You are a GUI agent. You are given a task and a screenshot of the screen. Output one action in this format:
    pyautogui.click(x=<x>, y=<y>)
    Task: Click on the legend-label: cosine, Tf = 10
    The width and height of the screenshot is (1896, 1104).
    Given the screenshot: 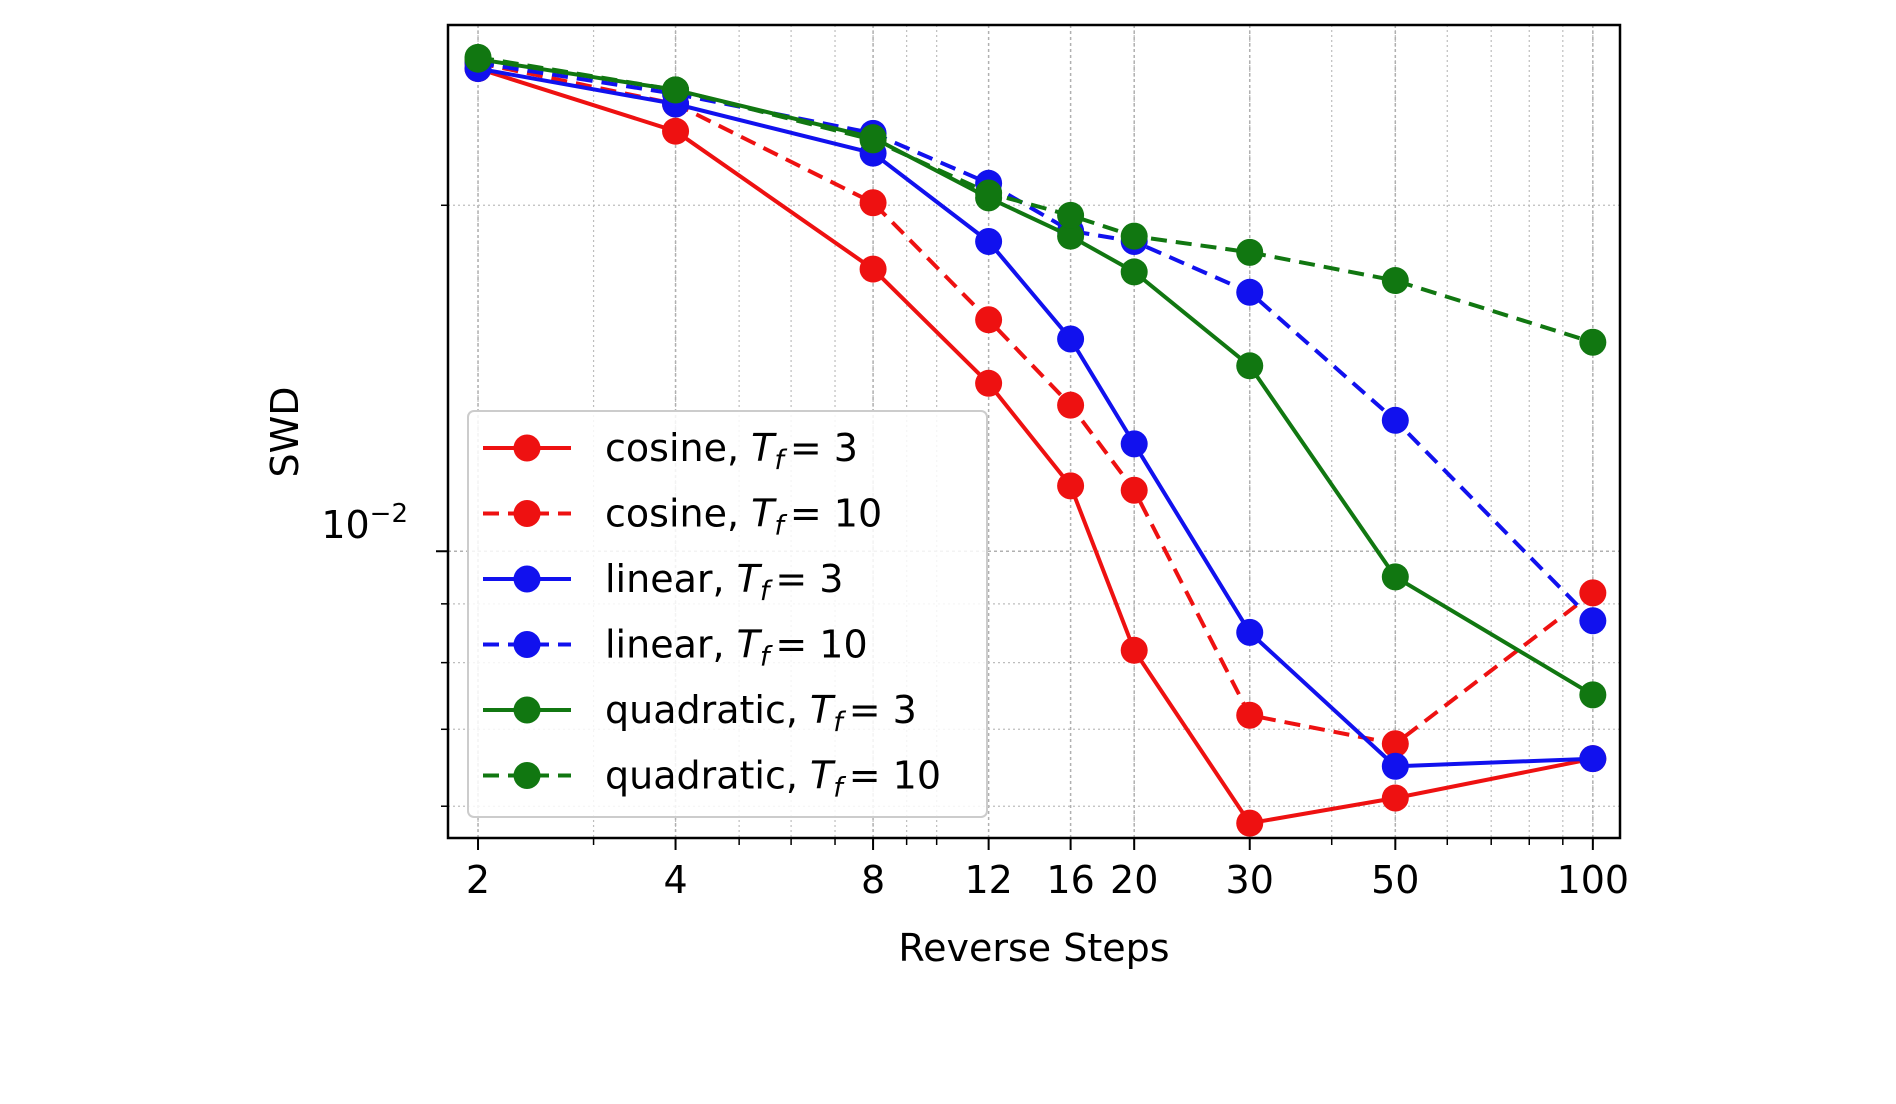 What is the action you would take?
    pyautogui.click(x=743, y=517)
    